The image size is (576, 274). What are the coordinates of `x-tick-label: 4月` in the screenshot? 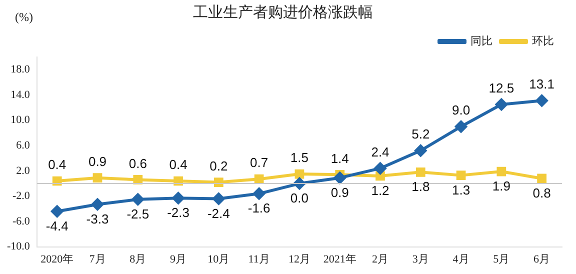 It's located at (461, 259).